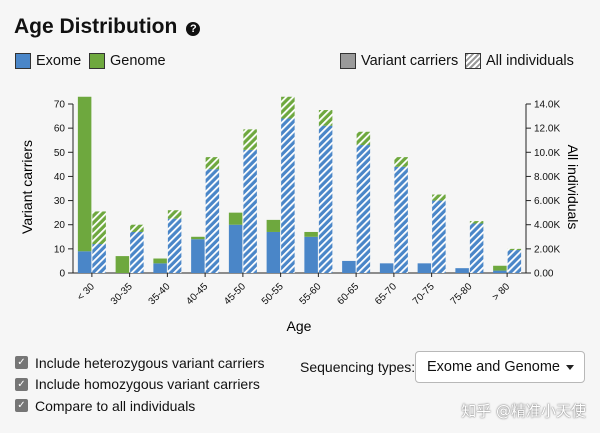 This screenshot has height=433, width=600. Describe the element at coordinates (523, 411) in the screenshot. I see `watermark: 知乎 @精准小天使` at that location.